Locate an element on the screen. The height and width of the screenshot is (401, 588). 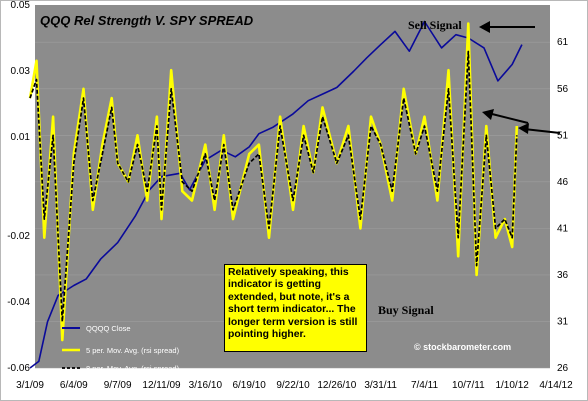
y-left-tick-label: 0.01 is located at coordinates (21, 137).